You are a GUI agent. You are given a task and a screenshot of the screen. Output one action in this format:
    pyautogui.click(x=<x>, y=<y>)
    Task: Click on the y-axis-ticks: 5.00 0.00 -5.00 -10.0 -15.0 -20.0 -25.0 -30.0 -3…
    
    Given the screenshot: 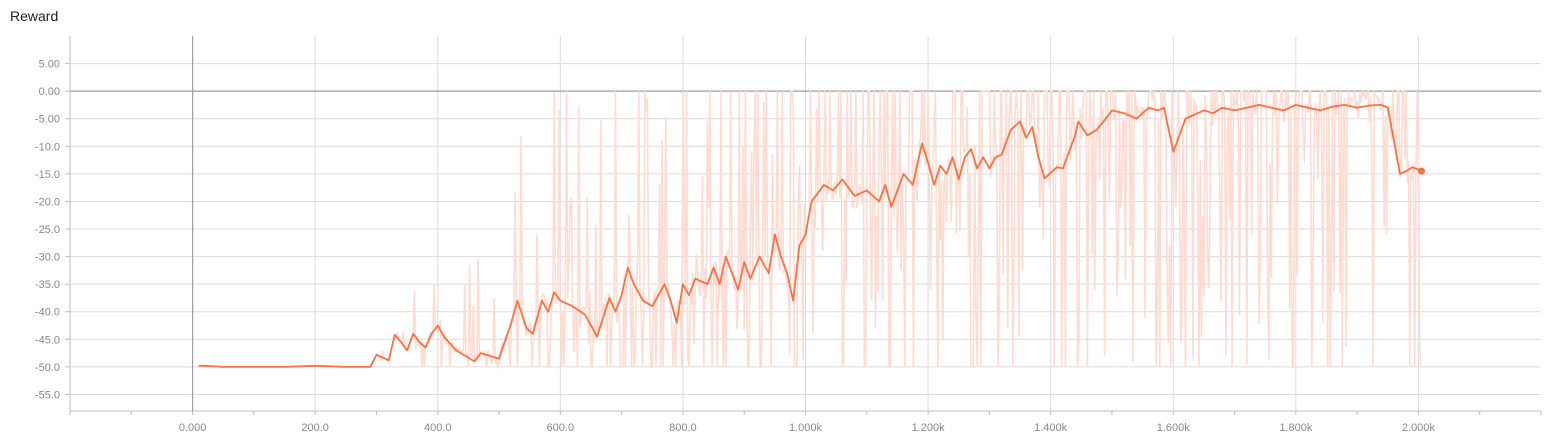 What is the action you would take?
    pyautogui.click(x=52, y=230)
    